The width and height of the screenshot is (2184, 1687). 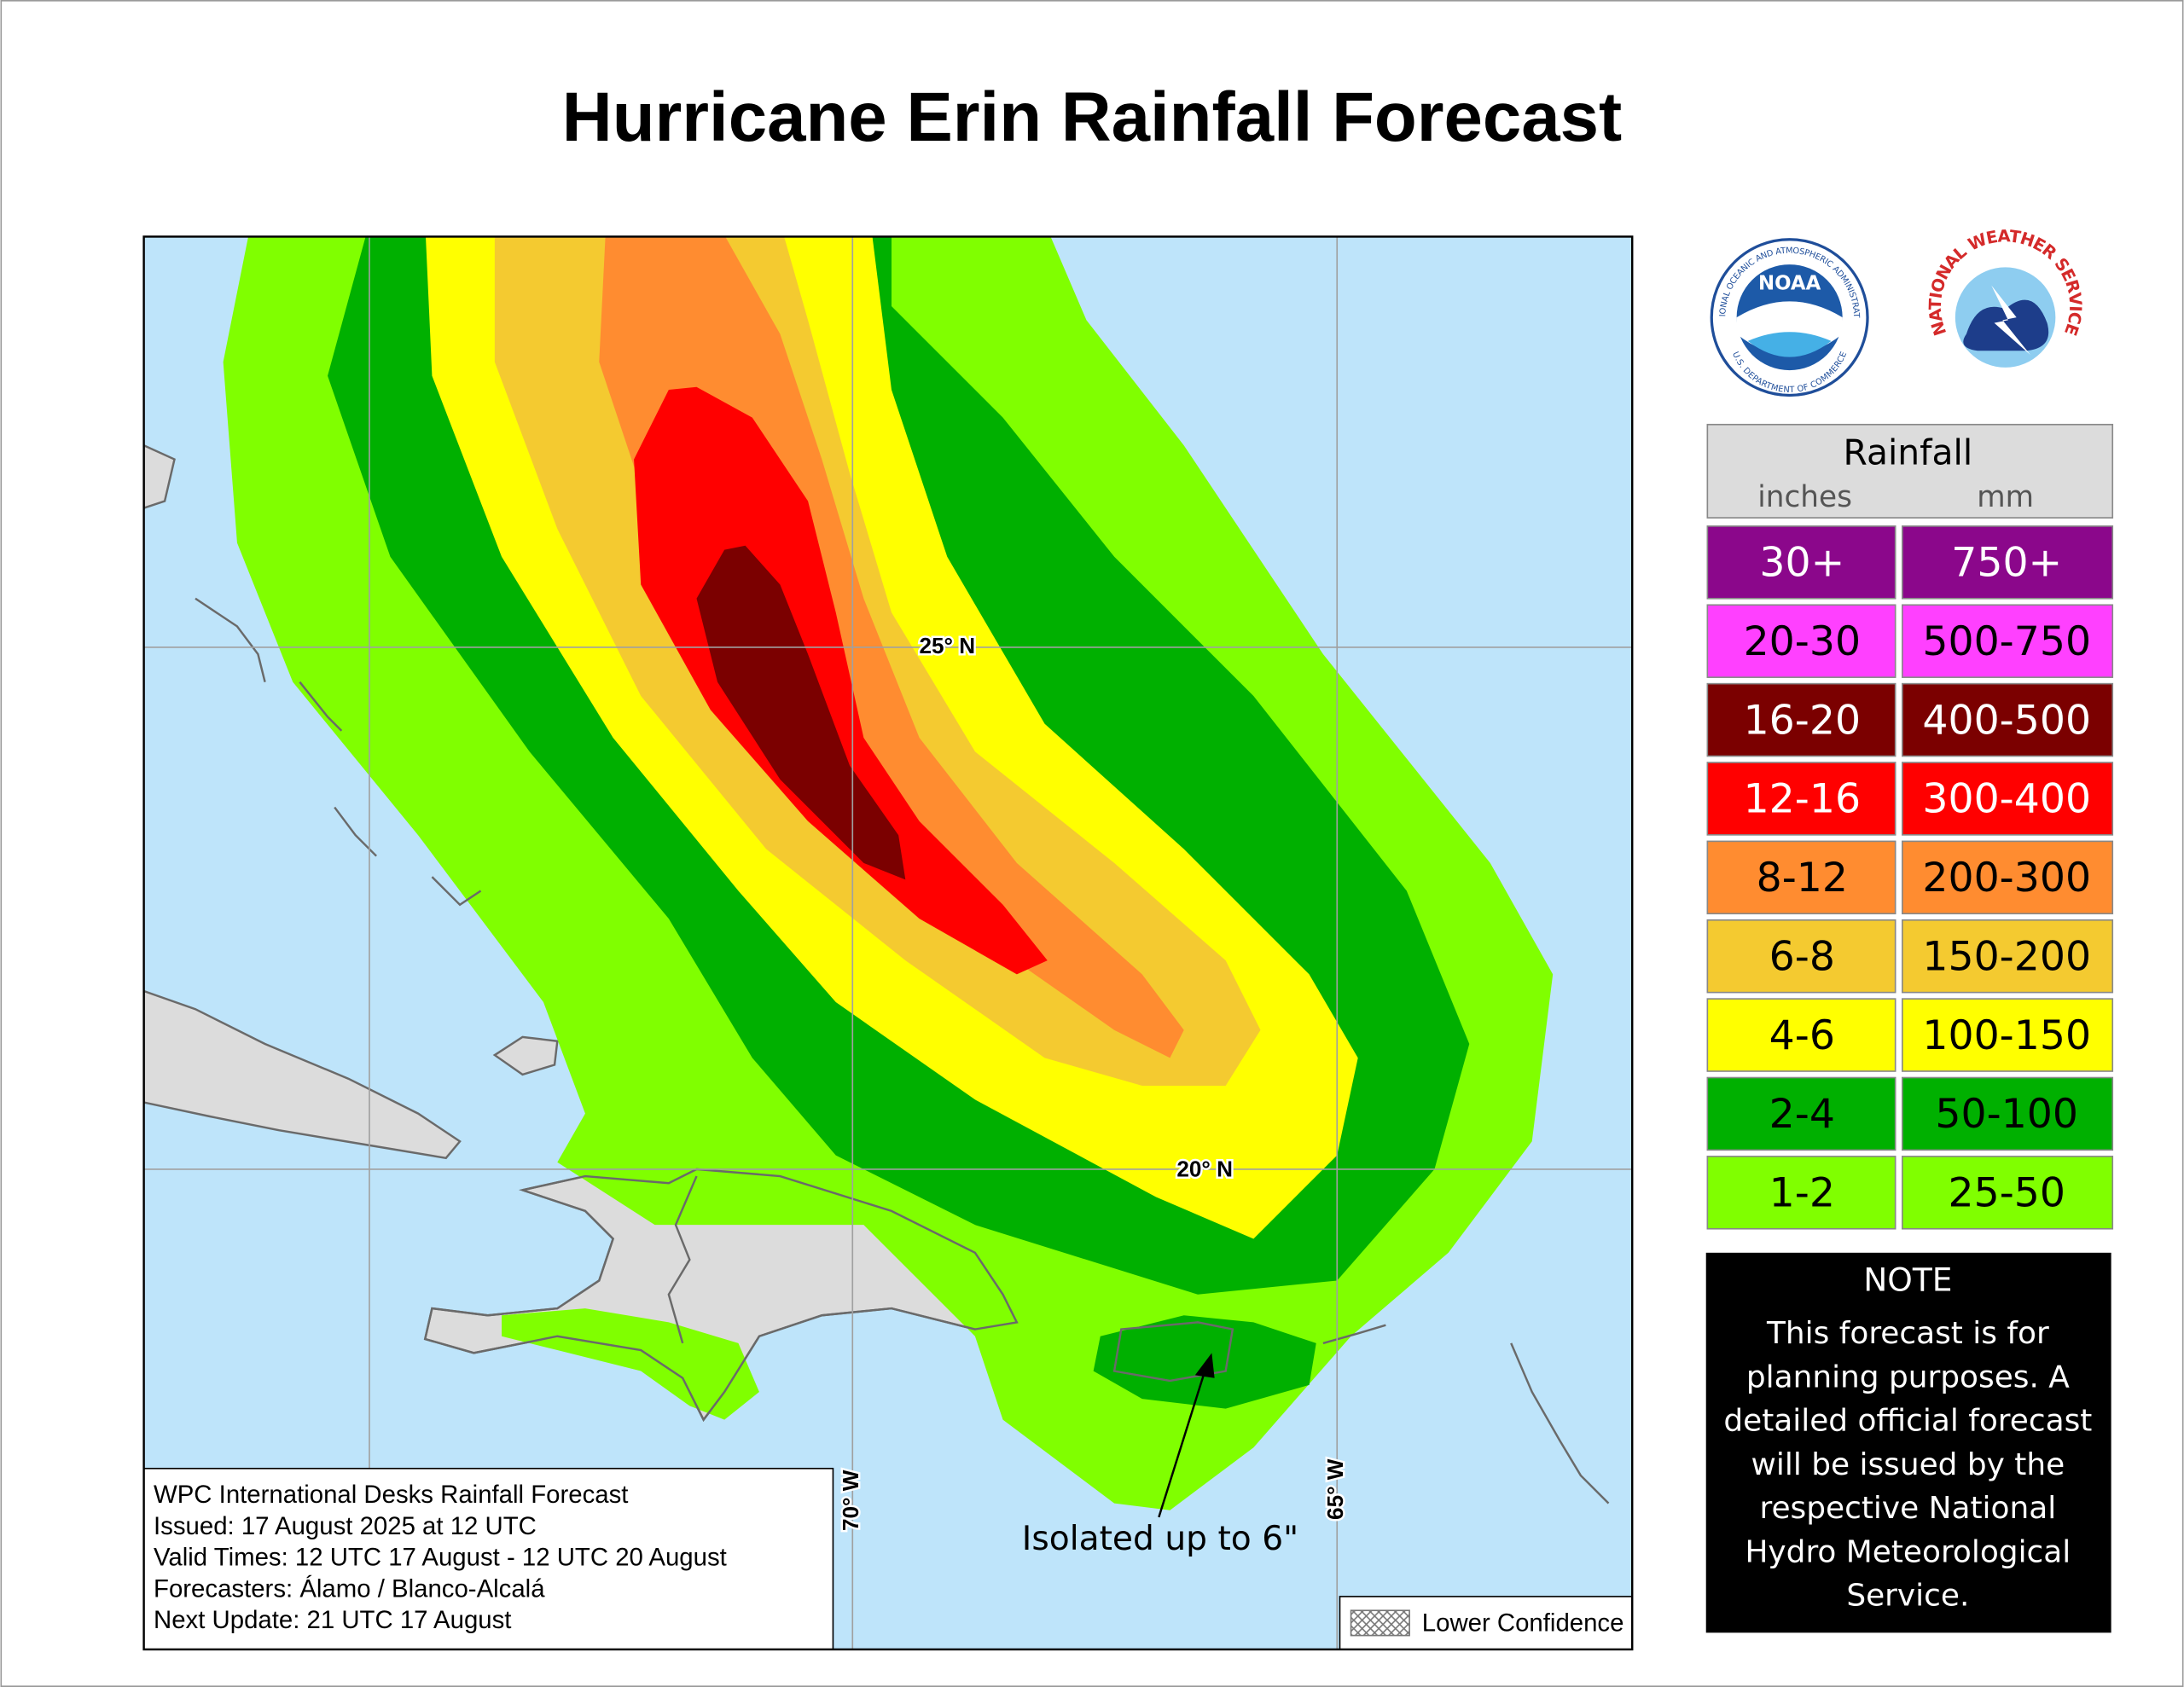 I want to click on legend-inches: 16-20, so click(x=1802, y=720).